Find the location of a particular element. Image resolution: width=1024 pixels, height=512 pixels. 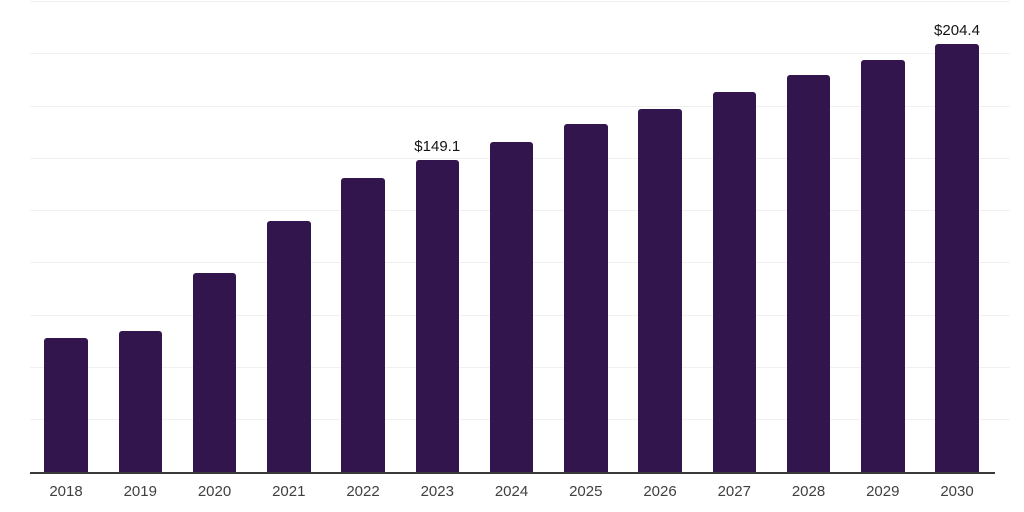

x-tick-label-2021: 2021 is located at coordinates (289, 491).